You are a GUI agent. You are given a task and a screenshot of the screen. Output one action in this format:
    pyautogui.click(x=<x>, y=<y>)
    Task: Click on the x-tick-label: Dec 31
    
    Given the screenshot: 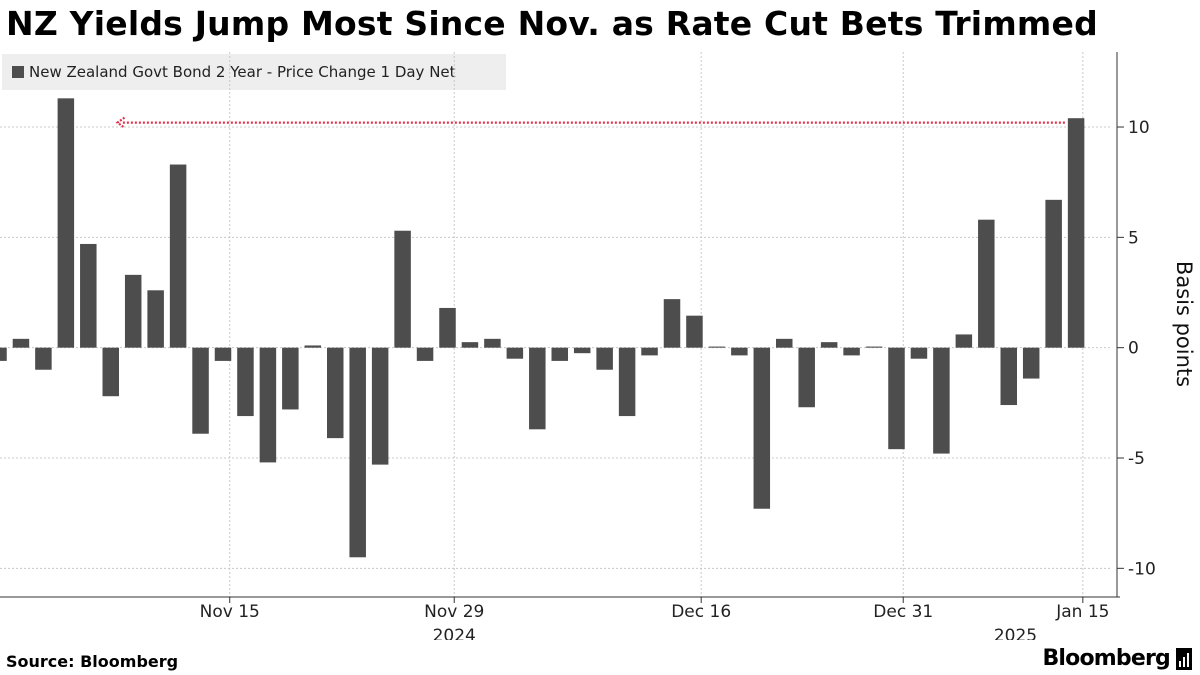 What is the action you would take?
    pyautogui.click(x=903, y=612)
    